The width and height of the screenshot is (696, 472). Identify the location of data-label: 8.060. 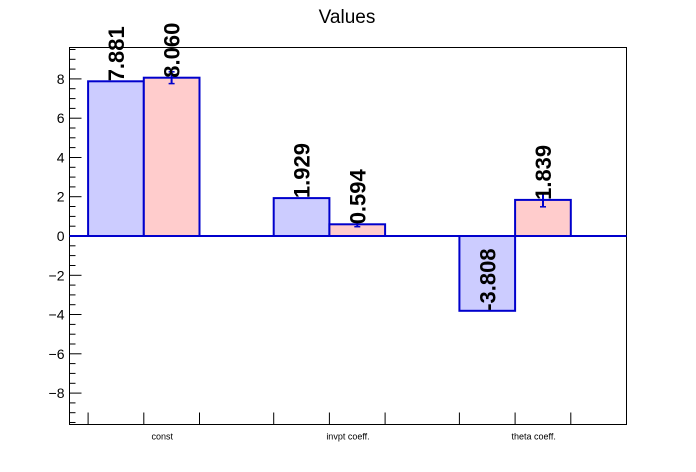
(172, 50).